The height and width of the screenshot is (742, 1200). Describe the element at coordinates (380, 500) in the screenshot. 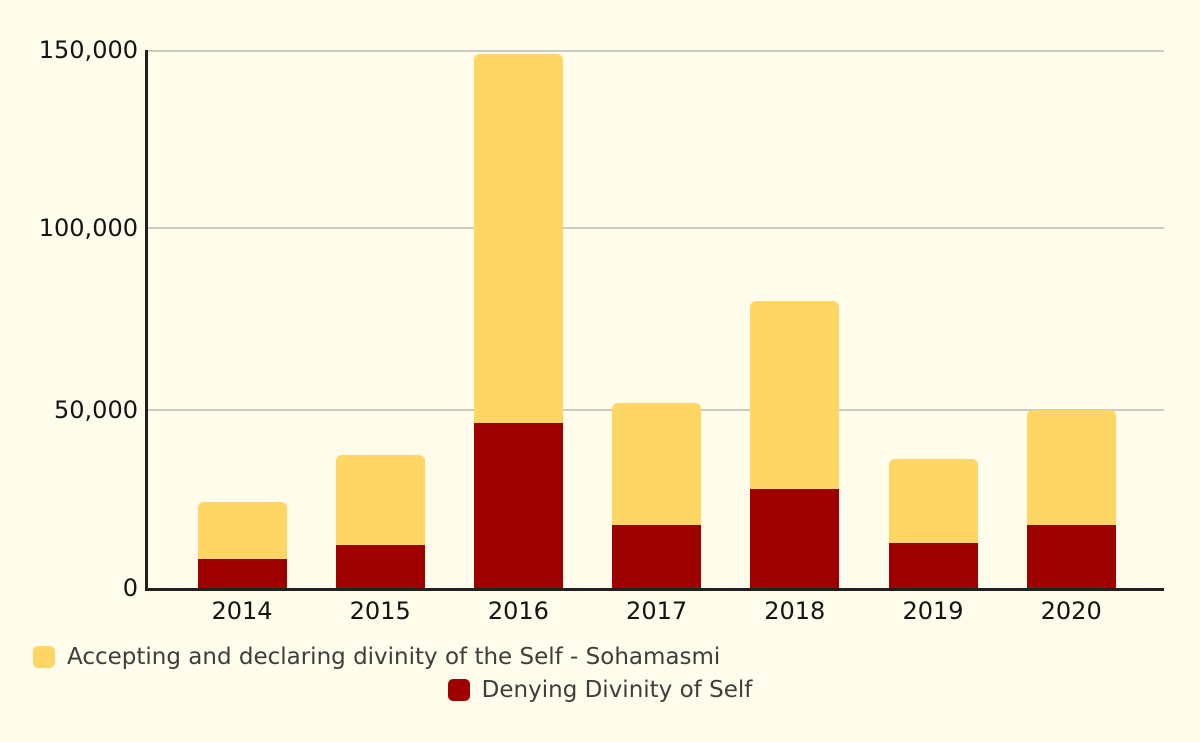

I see `bar-2015-accepting-segment` at that location.